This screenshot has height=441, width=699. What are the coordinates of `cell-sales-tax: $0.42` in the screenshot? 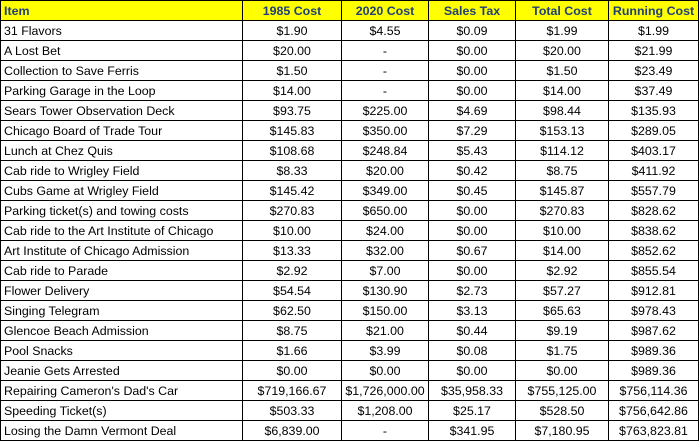 It's located at (472, 170).